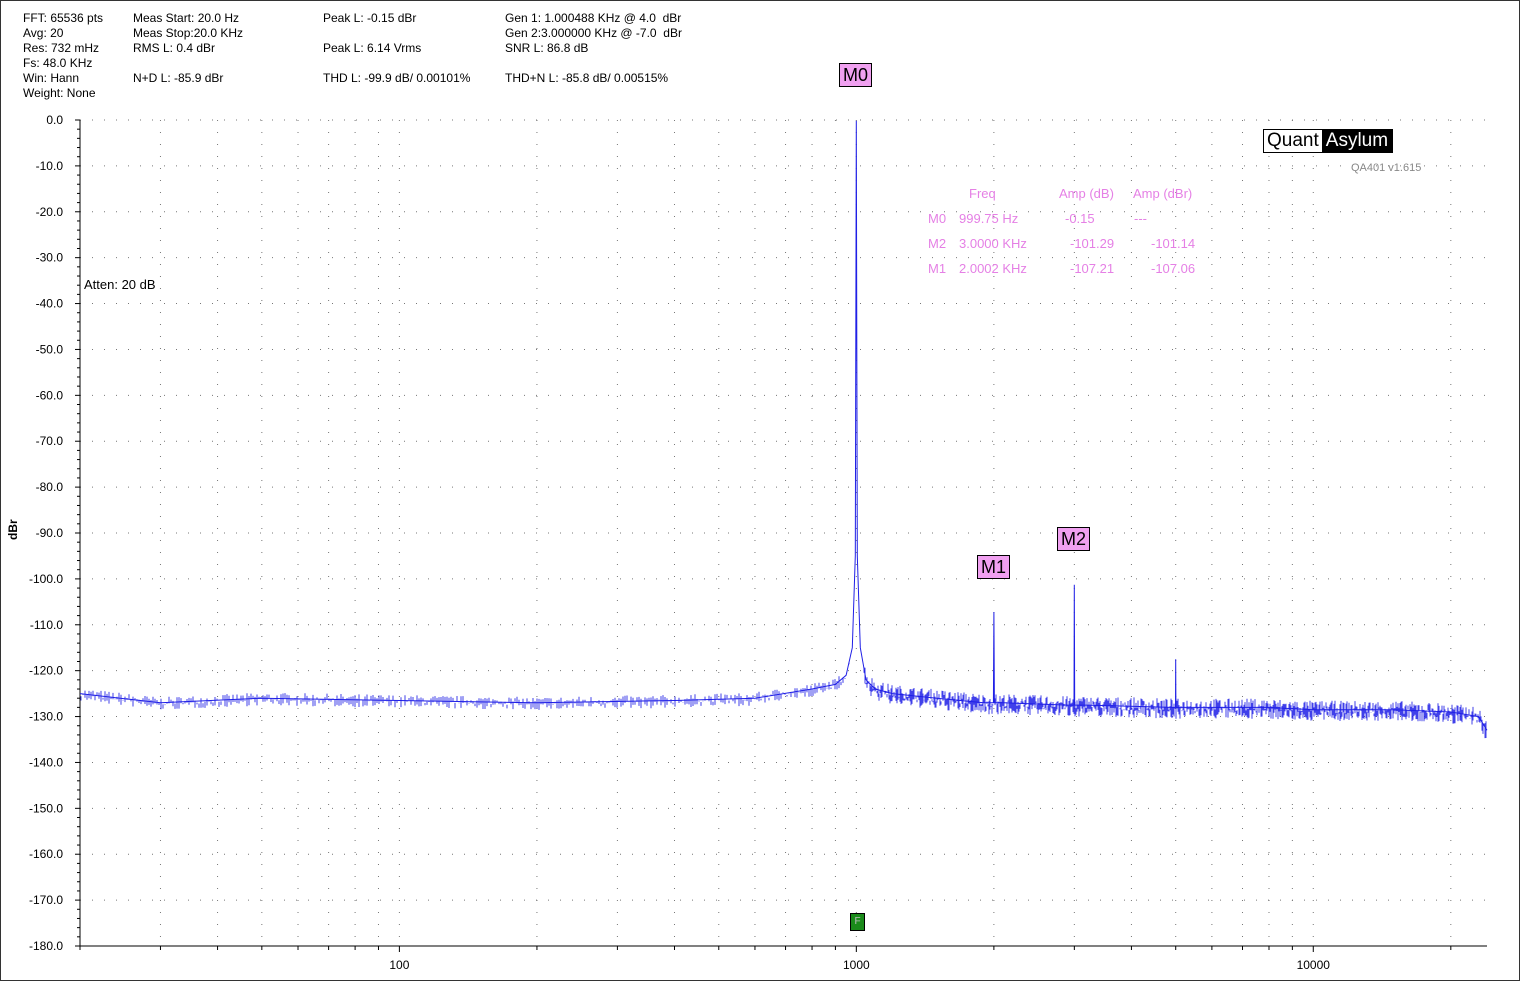 The height and width of the screenshot is (981, 1520). I want to click on y-tick-label: -50.0, so click(50, 349).